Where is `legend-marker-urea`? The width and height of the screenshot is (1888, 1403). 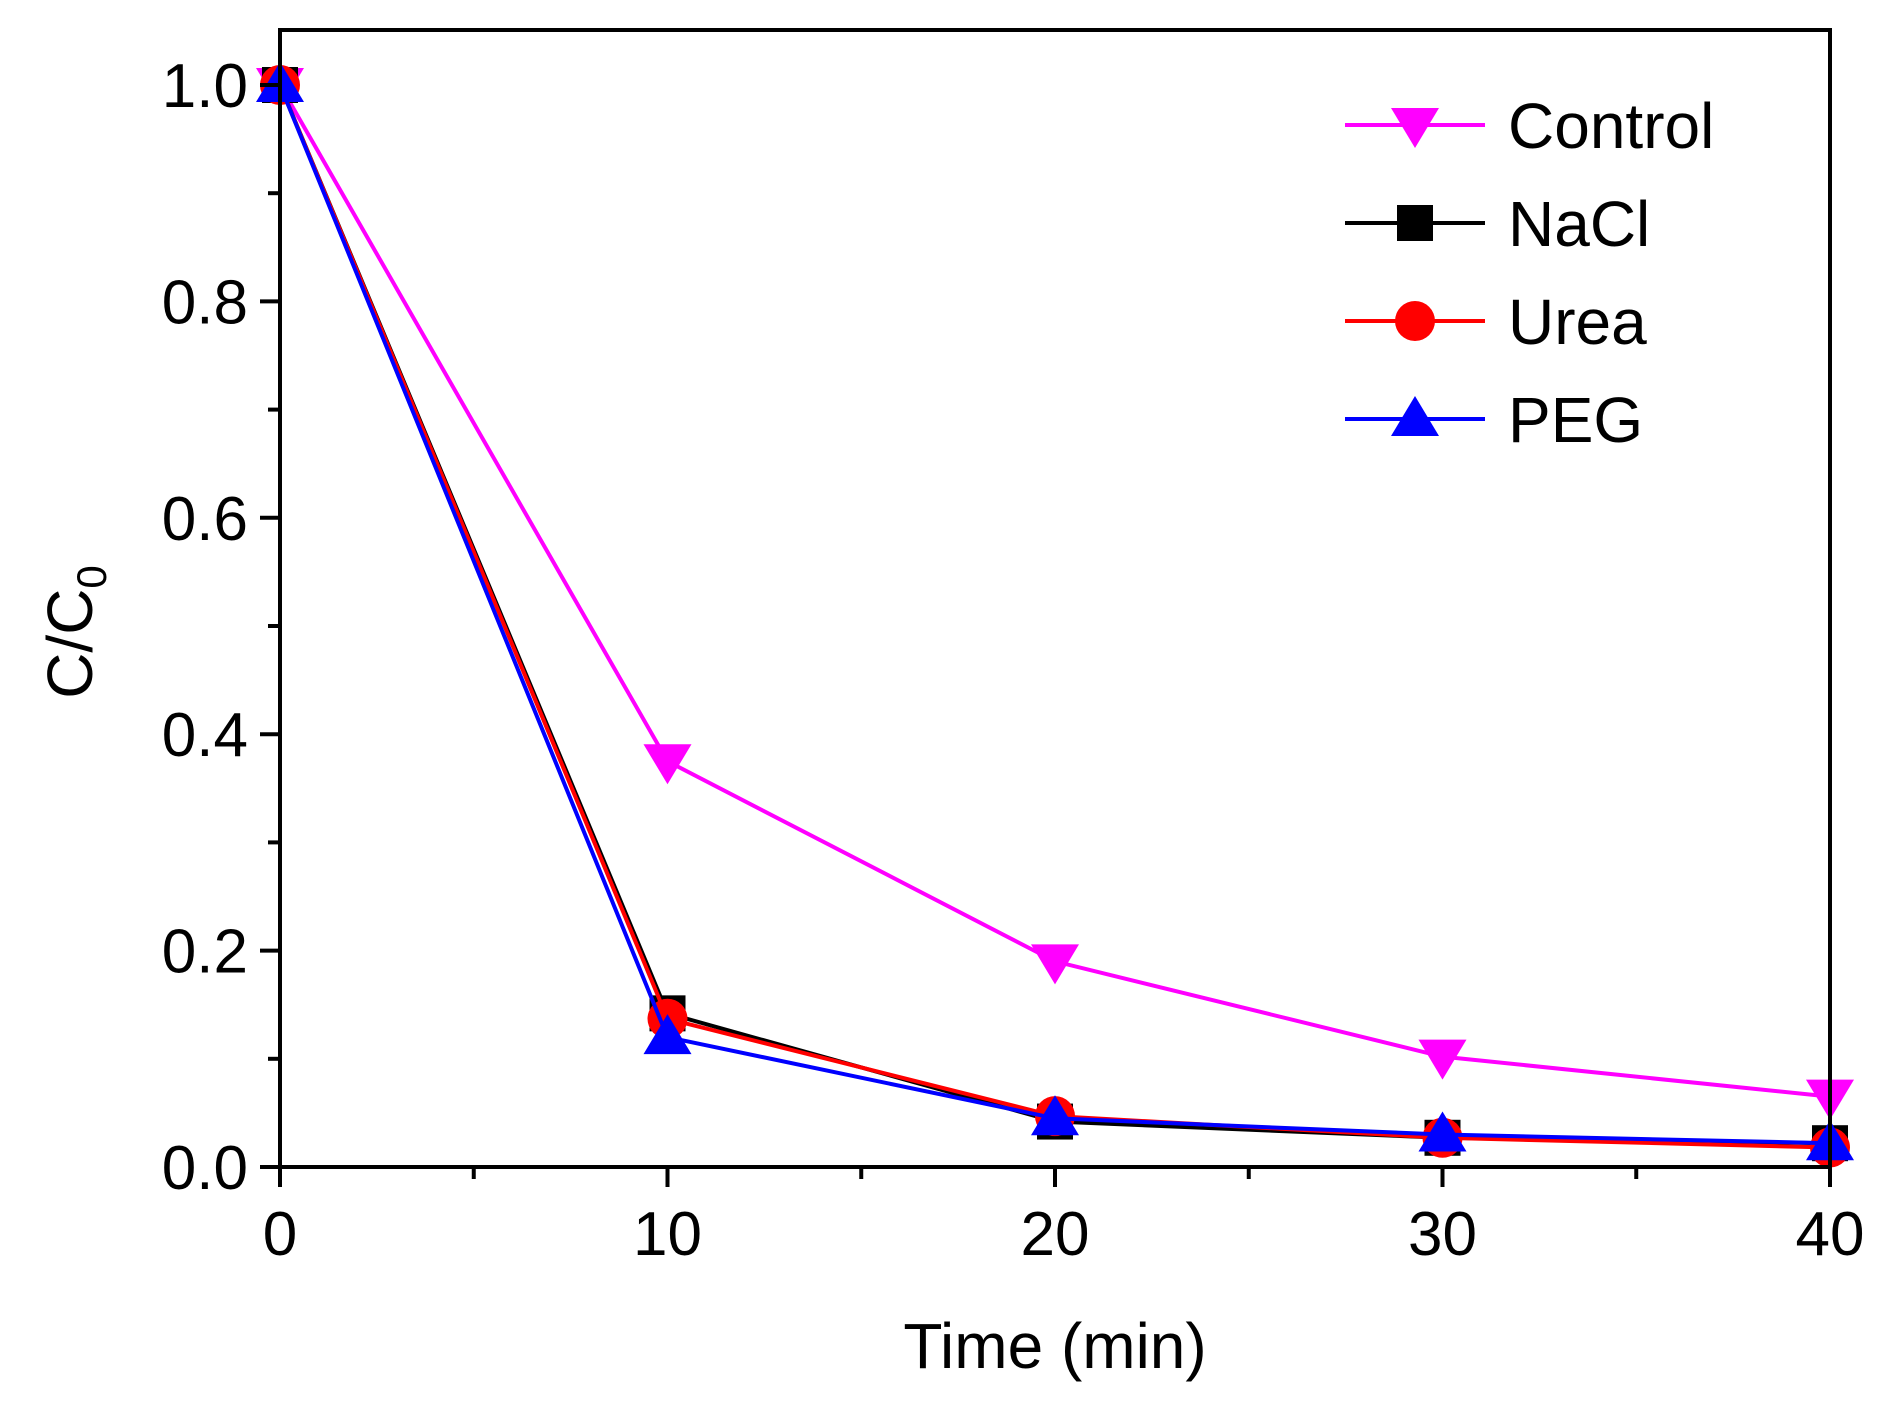
legend-marker-urea is located at coordinates (1415, 321).